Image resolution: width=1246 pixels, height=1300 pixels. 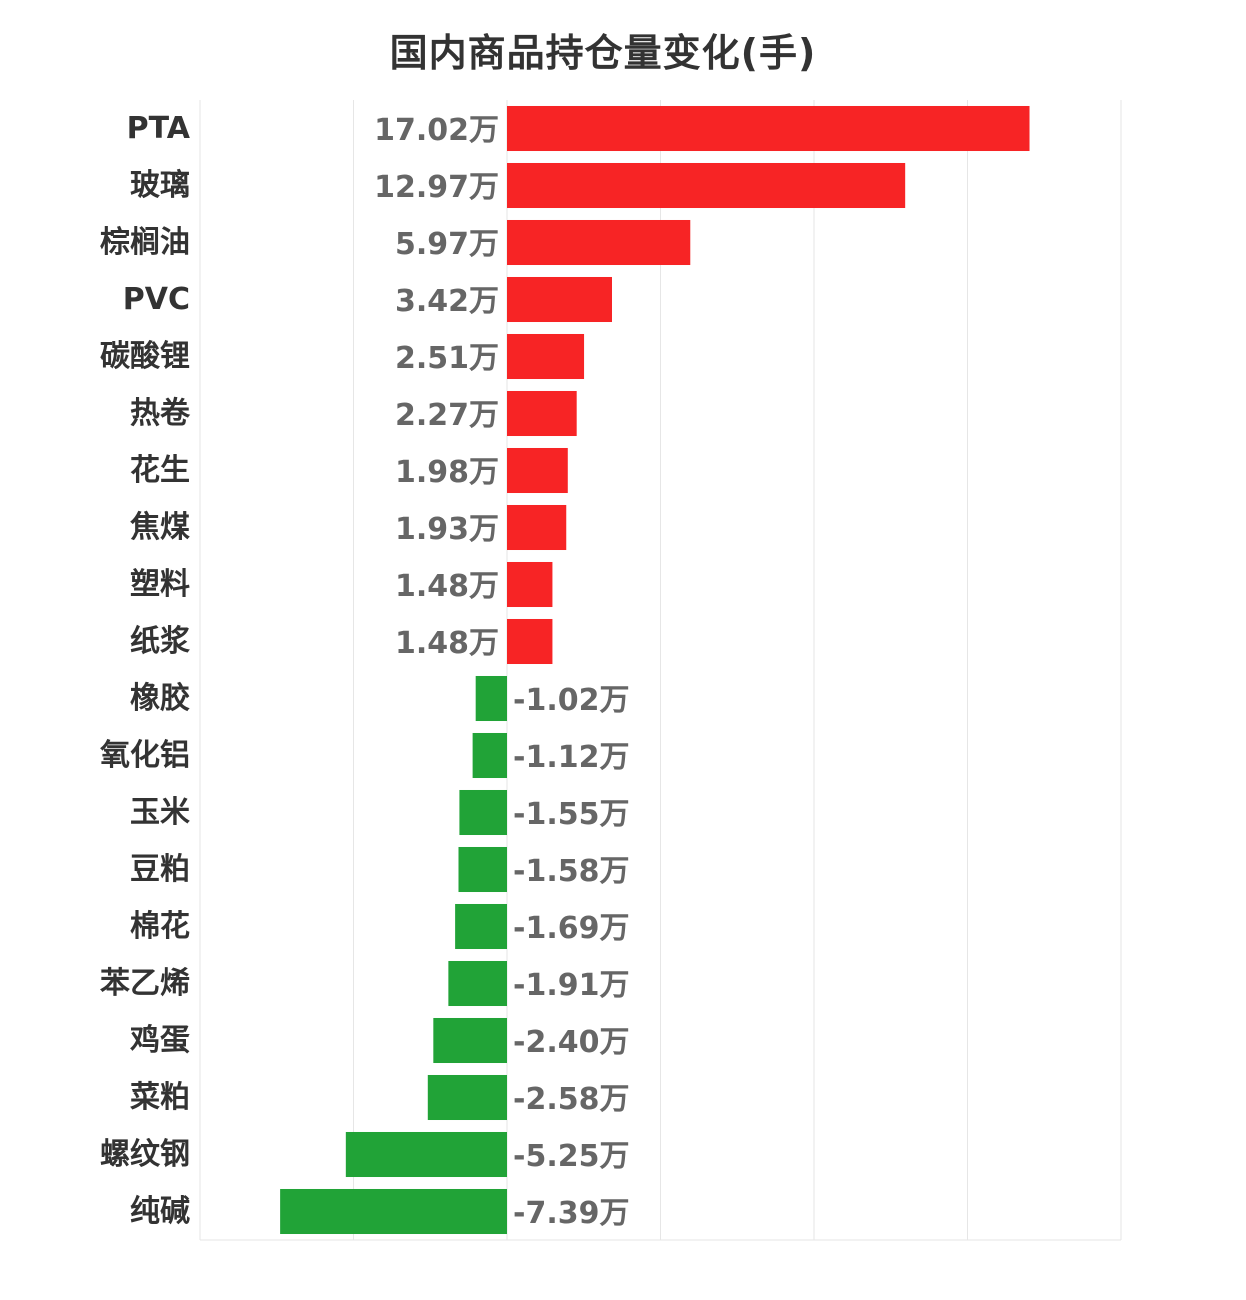 What do you see at coordinates (160, 527) in the screenshot?
I see `category-label: 焦煤` at bounding box center [160, 527].